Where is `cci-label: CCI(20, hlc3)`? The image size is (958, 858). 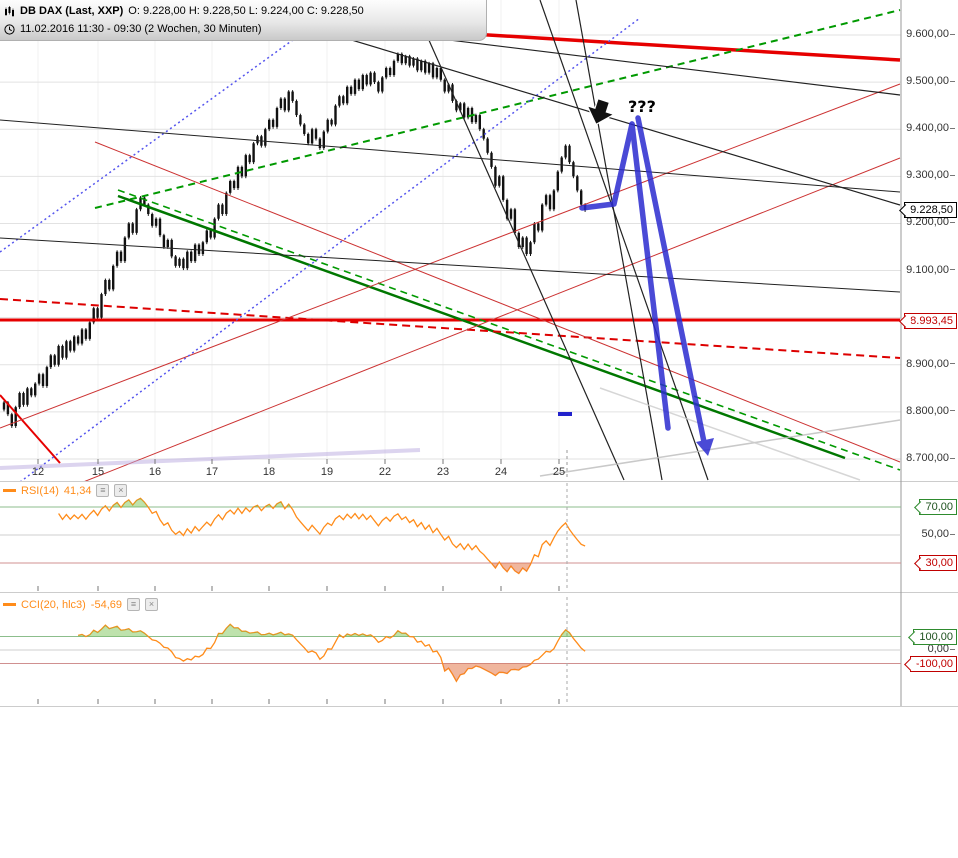
cci-label: CCI(20, hlc3) is located at coordinates (53, 604).